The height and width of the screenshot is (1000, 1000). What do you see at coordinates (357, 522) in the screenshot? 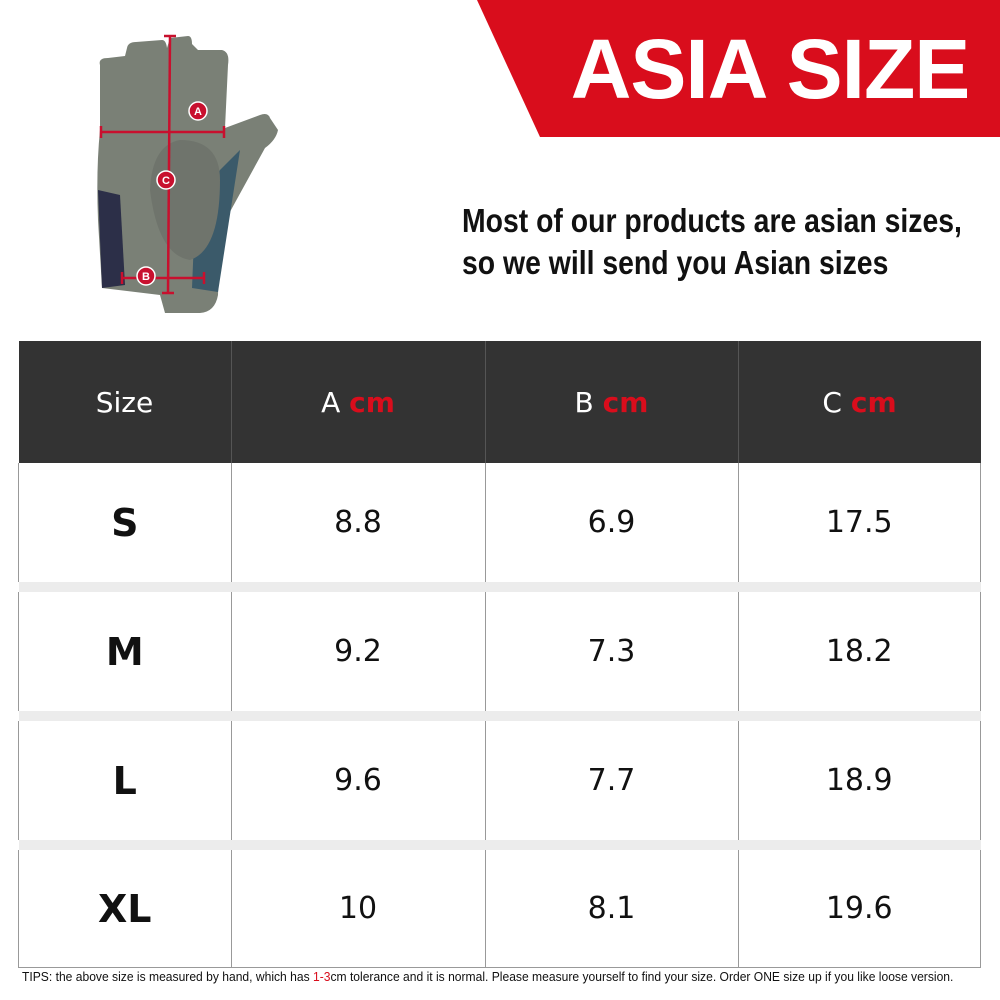
I see `a-cell: 8.8` at bounding box center [357, 522].